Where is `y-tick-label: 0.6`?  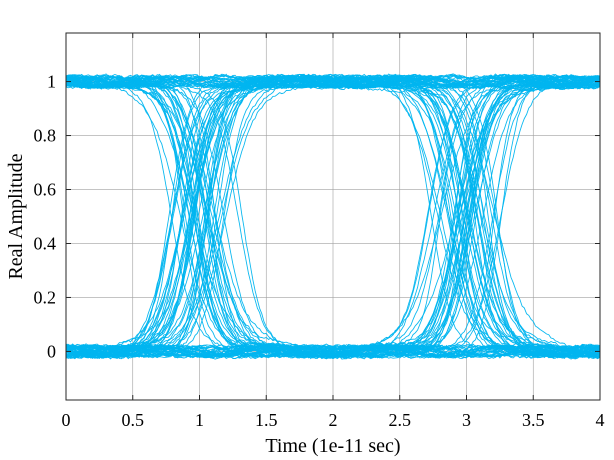 y-tick-label: 0.6 is located at coordinates (45, 190).